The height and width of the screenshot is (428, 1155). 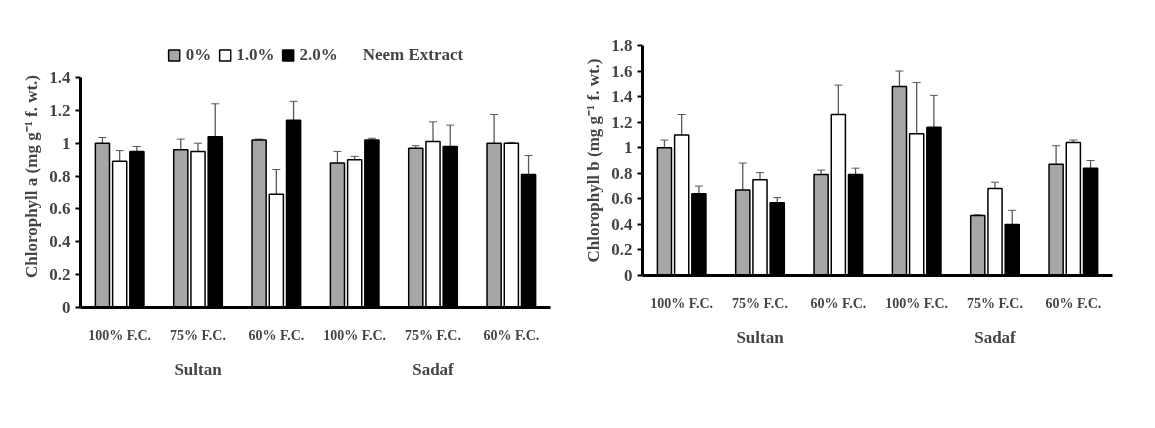 What do you see at coordinates (318, 55) in the screenshot?
I see `legend-label: 2.0%` at bounding box center [318, 55].